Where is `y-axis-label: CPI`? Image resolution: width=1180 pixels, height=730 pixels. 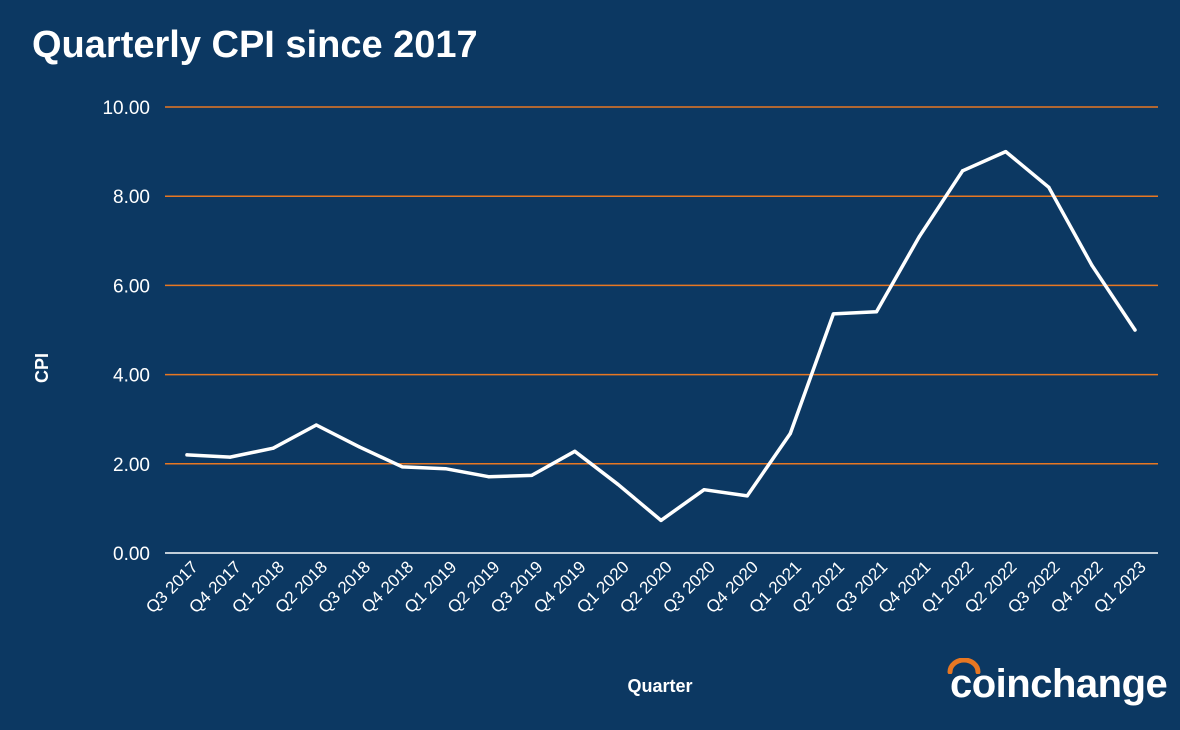
y-axis-label: CPI is located at coordinates (42, 368).